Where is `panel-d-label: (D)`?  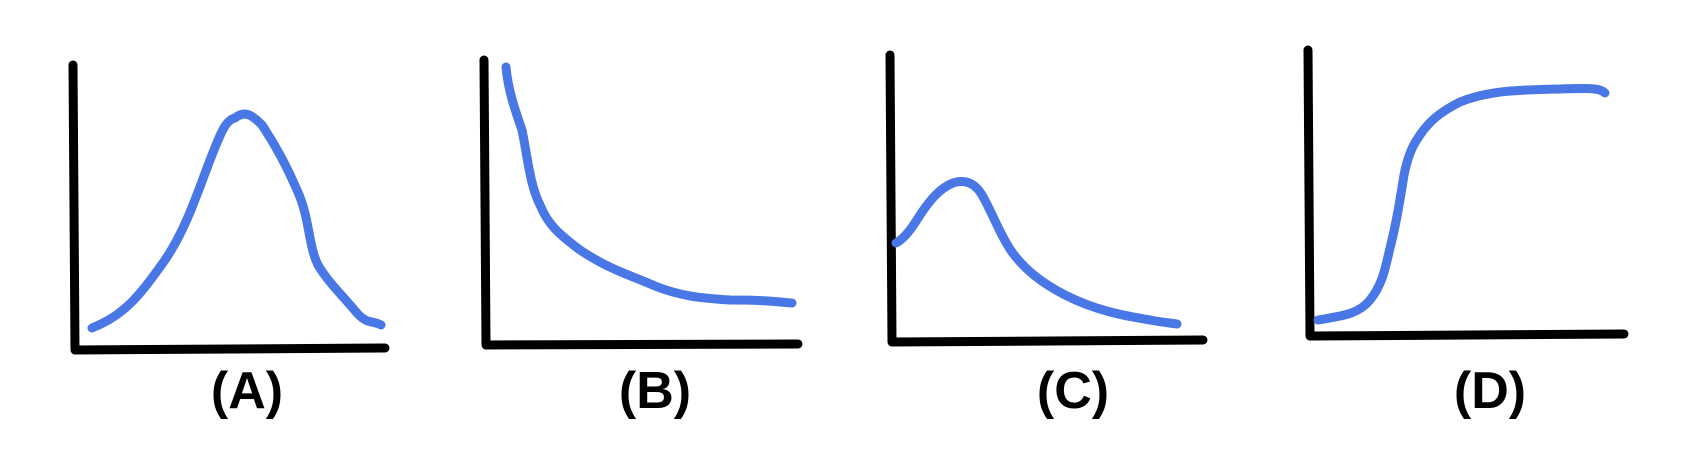
panel-d-label: (D) is located at coordinates (1490, 391).